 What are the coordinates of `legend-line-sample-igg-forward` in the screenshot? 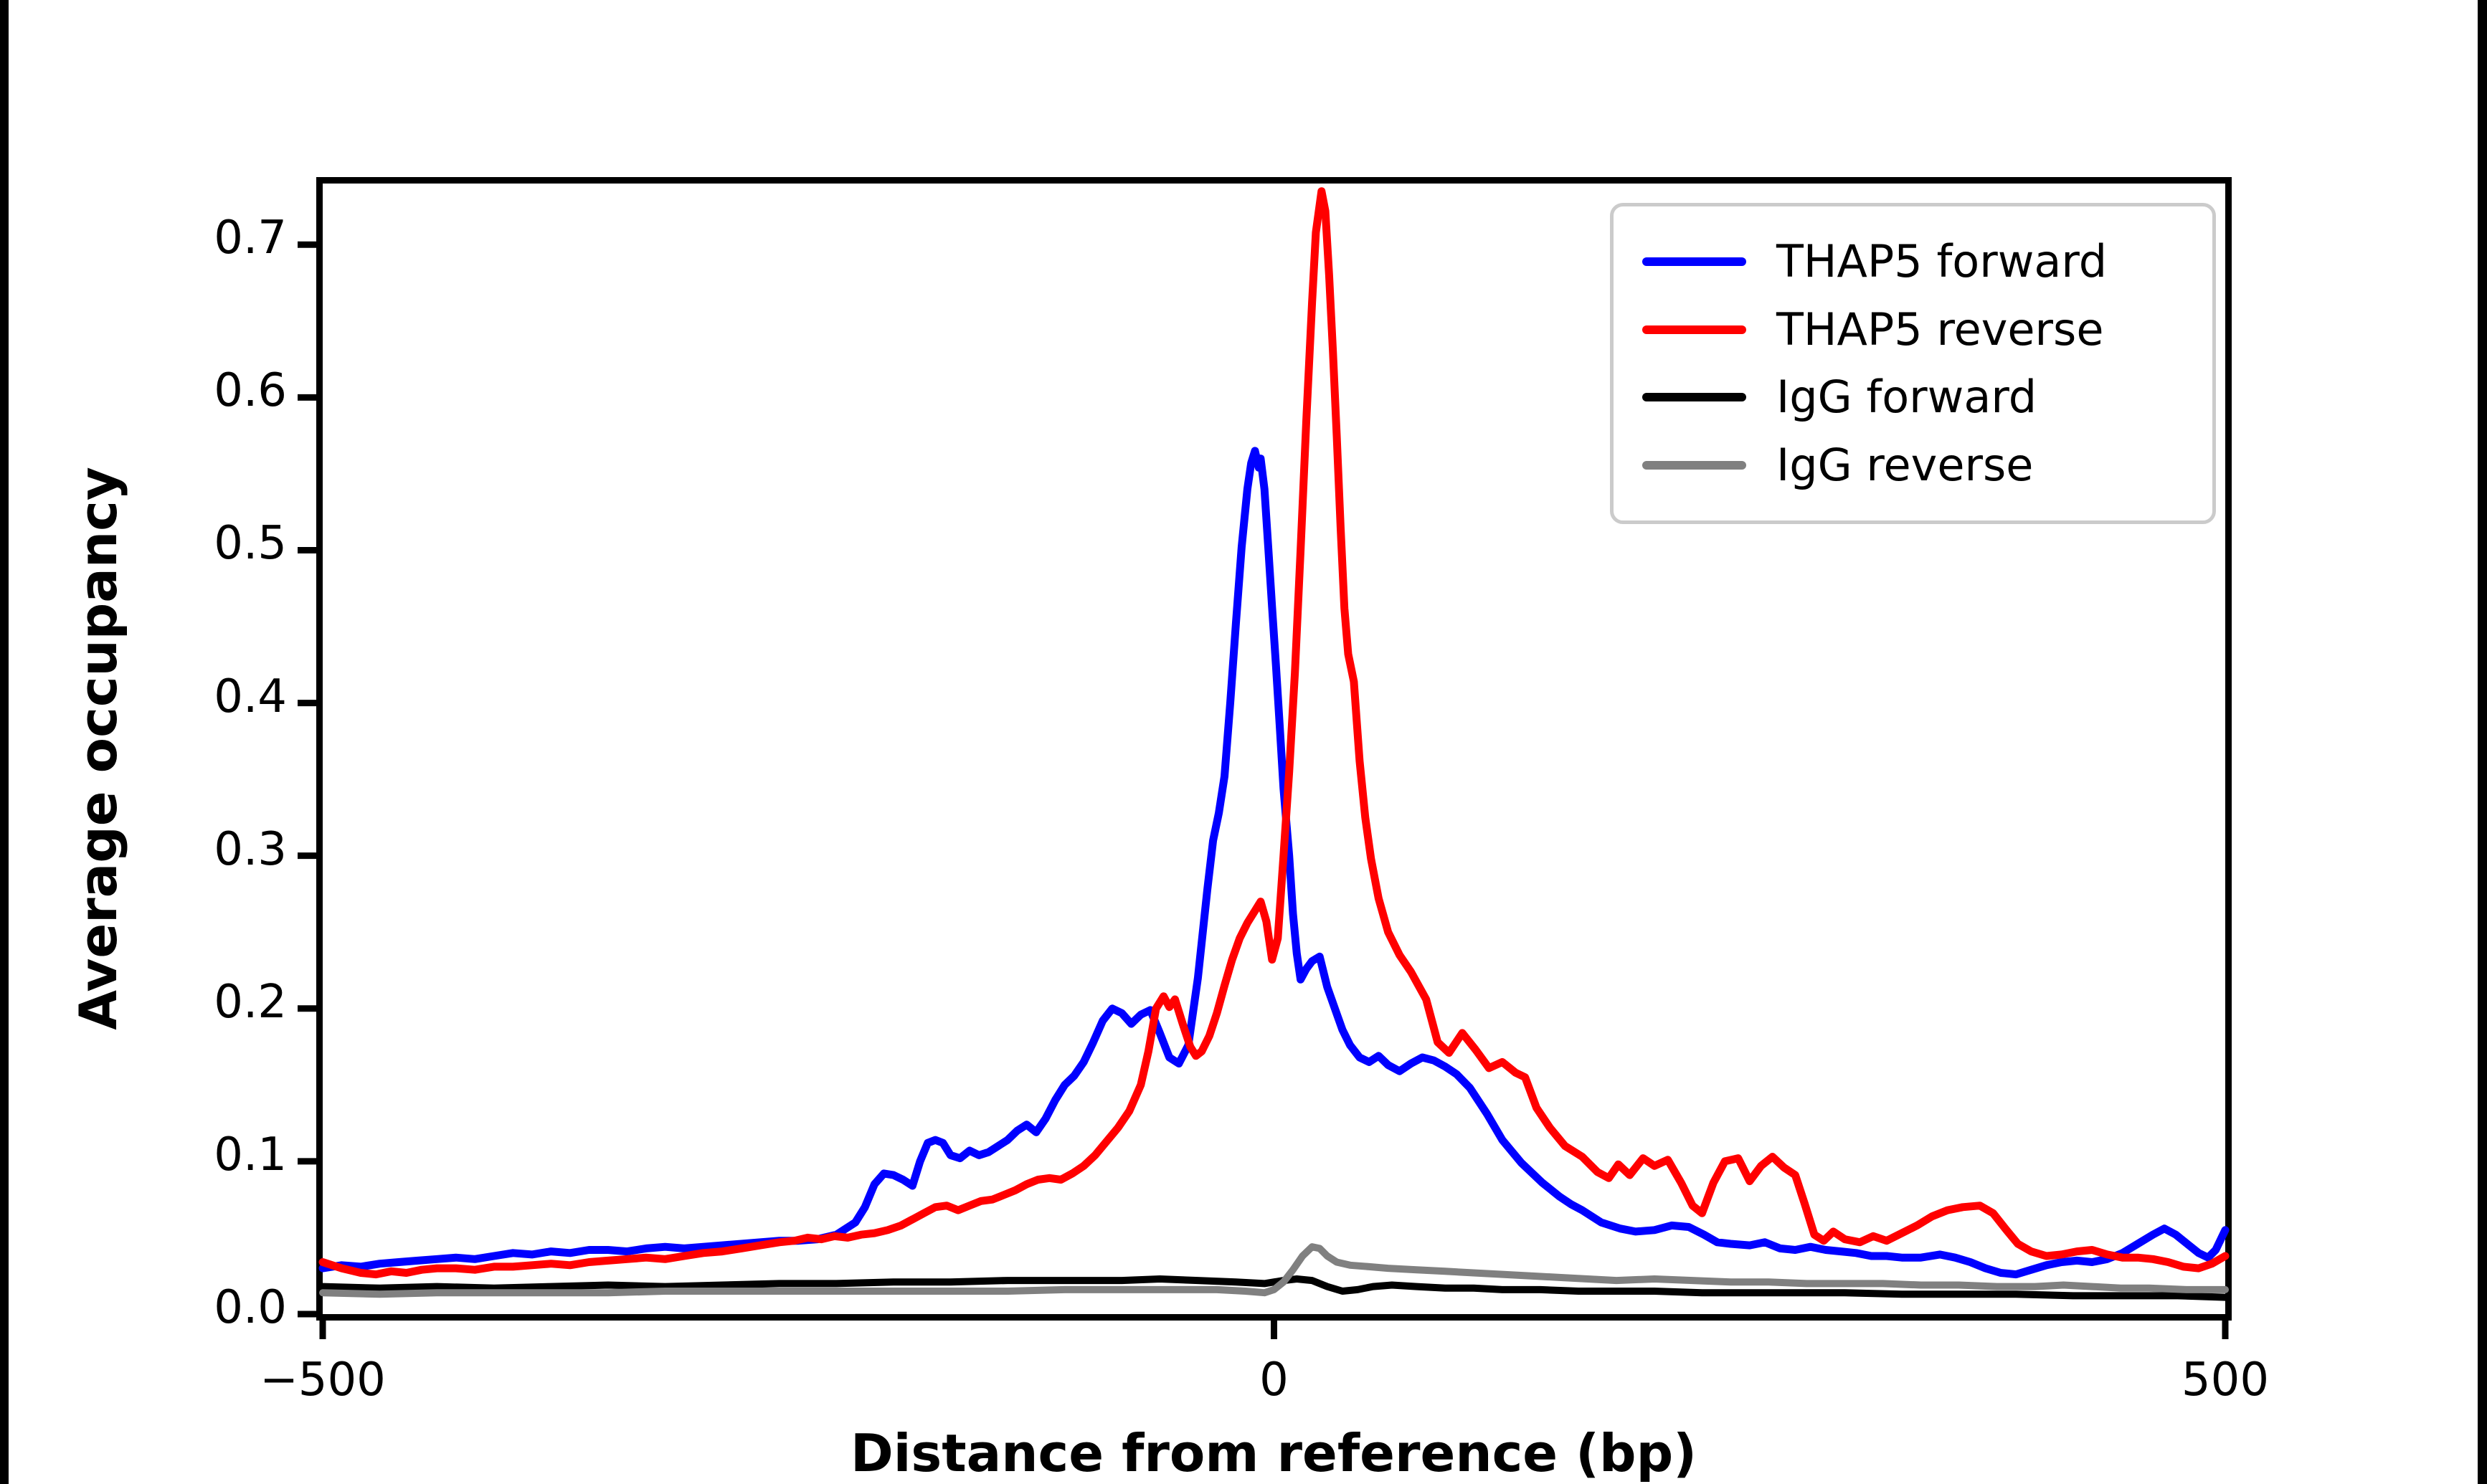 It's located at (1694, 398).